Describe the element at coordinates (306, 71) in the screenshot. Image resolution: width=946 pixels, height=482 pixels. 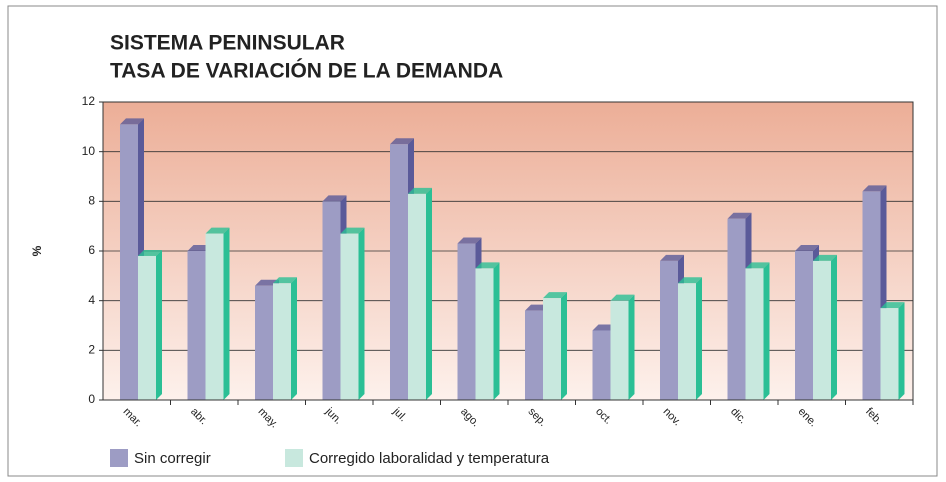
I see `chart-subtitle: TASA DE VARIACIÓN DE LA DEMANDA` at that location.